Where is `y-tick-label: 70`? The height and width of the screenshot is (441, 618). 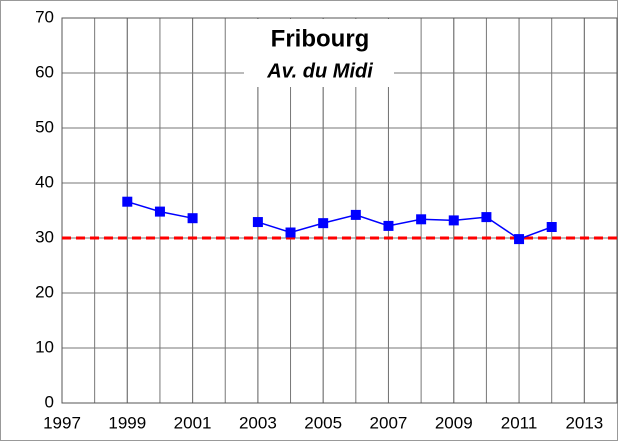
y-tick-label: 70 is located at coordinates (44, 16).